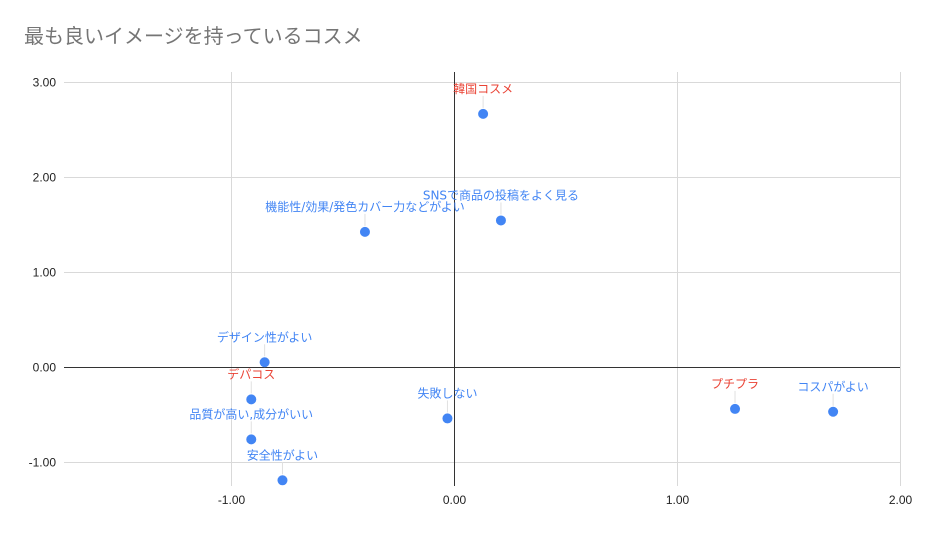 The width and height of the screenshot is (926, 533). I want to click on x-tick-label: -1.00, so click(232, 500).